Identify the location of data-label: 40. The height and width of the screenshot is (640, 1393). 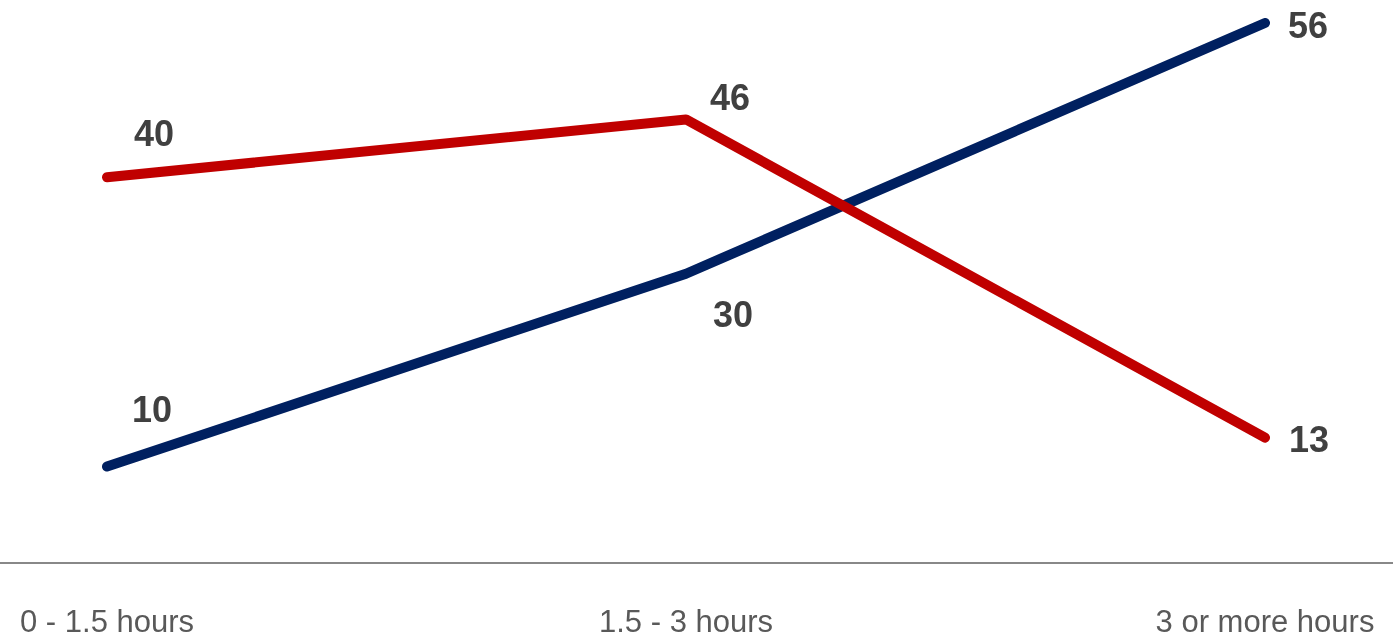
(154, 133).